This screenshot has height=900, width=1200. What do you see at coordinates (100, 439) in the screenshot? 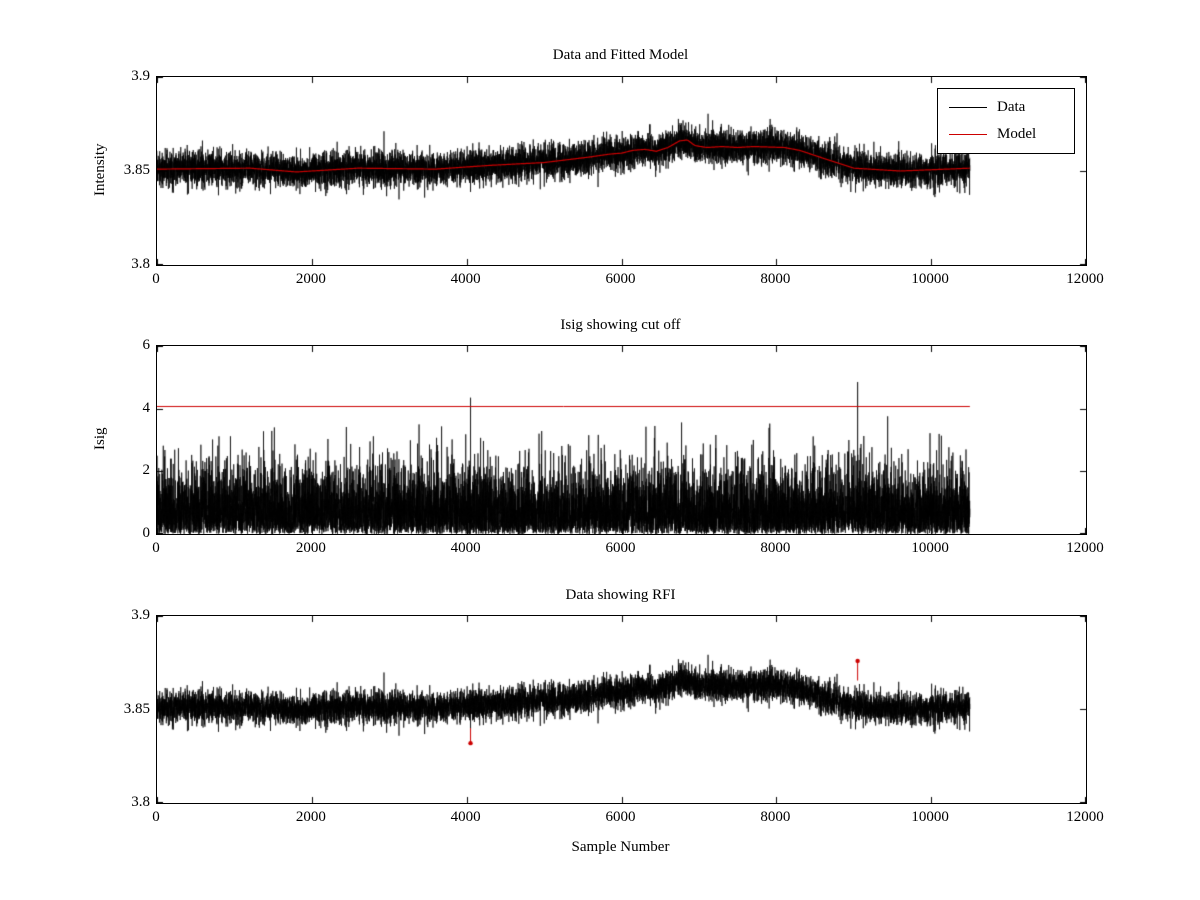
I see `y-axis-label: Isig` at bounding box center [100, 439].